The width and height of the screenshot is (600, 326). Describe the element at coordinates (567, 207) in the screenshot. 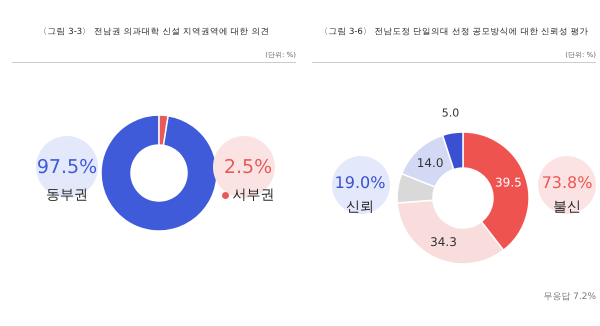

I see `text: 불신` at that location.